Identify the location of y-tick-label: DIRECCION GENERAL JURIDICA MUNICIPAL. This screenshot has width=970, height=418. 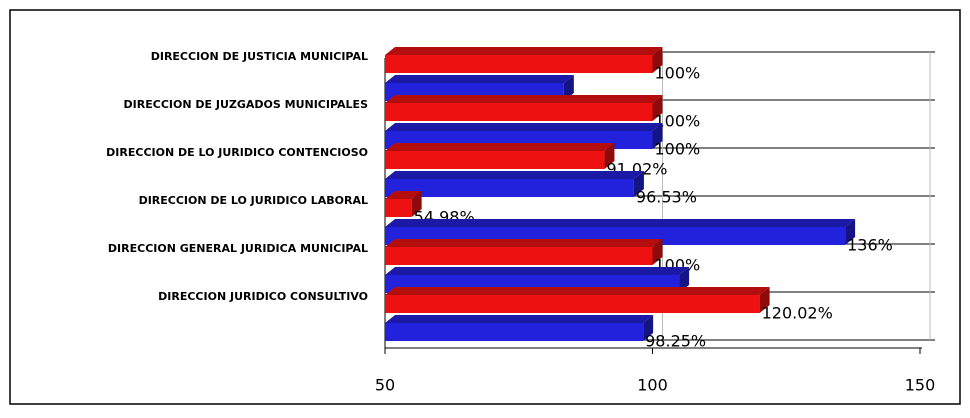
(238, 248).